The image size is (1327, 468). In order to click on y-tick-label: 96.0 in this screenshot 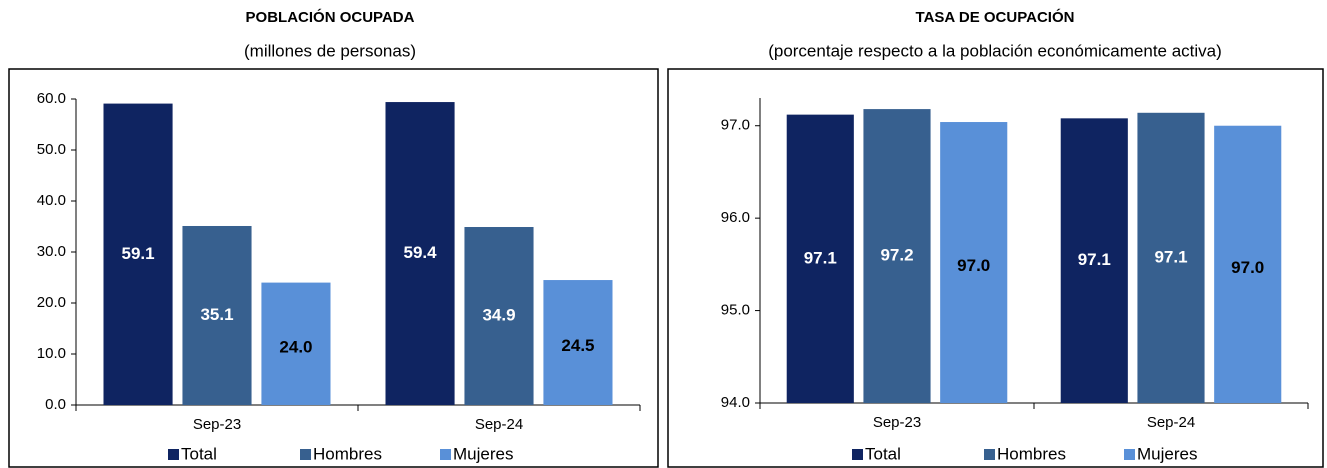, I will do `click(735, 217)`.